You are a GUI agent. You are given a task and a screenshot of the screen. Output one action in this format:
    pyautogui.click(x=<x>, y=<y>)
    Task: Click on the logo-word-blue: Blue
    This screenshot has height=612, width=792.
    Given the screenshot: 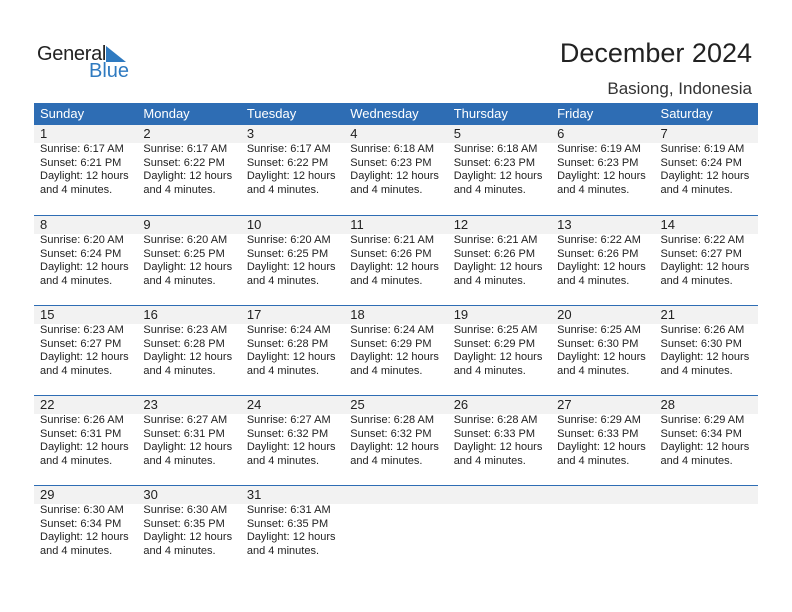 What is the action you would take?
    pyautogui.click(x=109, y=71)
    